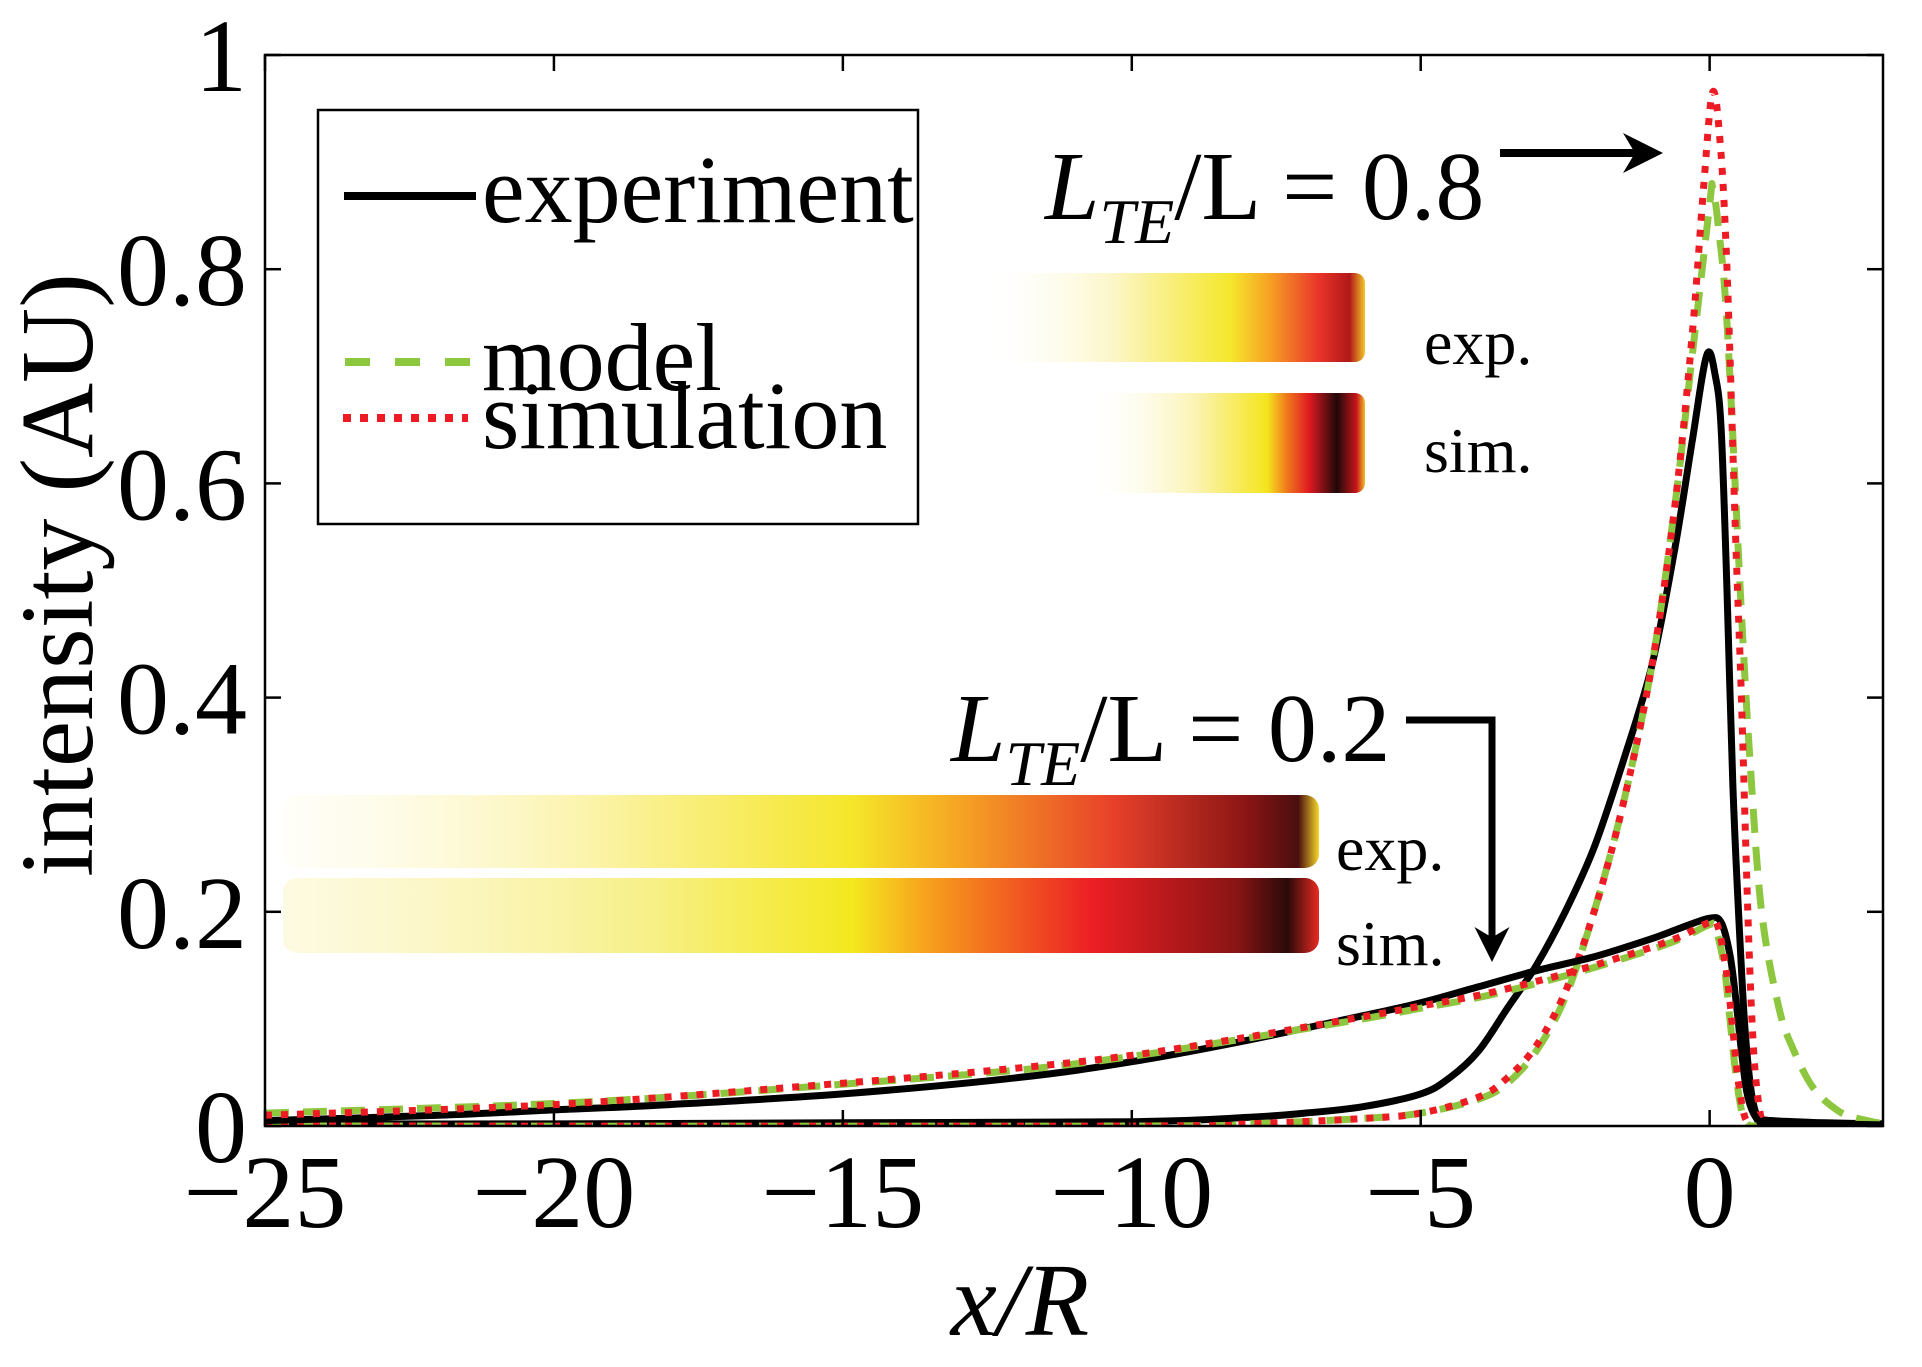 The width and height of the screenshot is (1922, 1367). What do you see at coordinates (554, 1192) in the screenshot?
I see `x-tick-label: −20` at bounding box center [554, 1192].